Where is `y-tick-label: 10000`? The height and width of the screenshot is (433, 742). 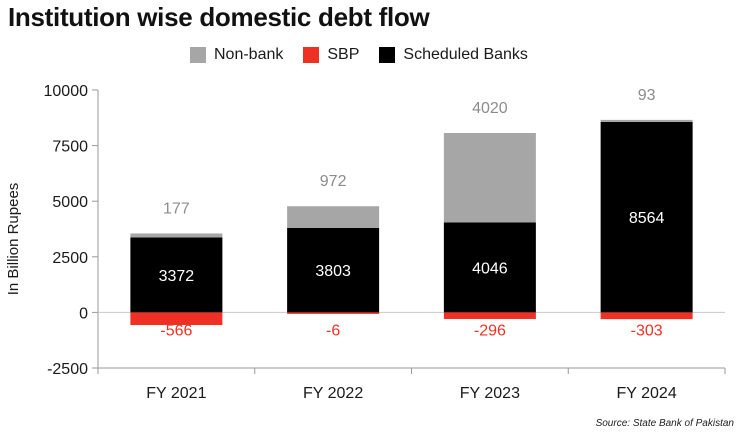 y-tick-label: 10000 is located at coordinates (66, 91).